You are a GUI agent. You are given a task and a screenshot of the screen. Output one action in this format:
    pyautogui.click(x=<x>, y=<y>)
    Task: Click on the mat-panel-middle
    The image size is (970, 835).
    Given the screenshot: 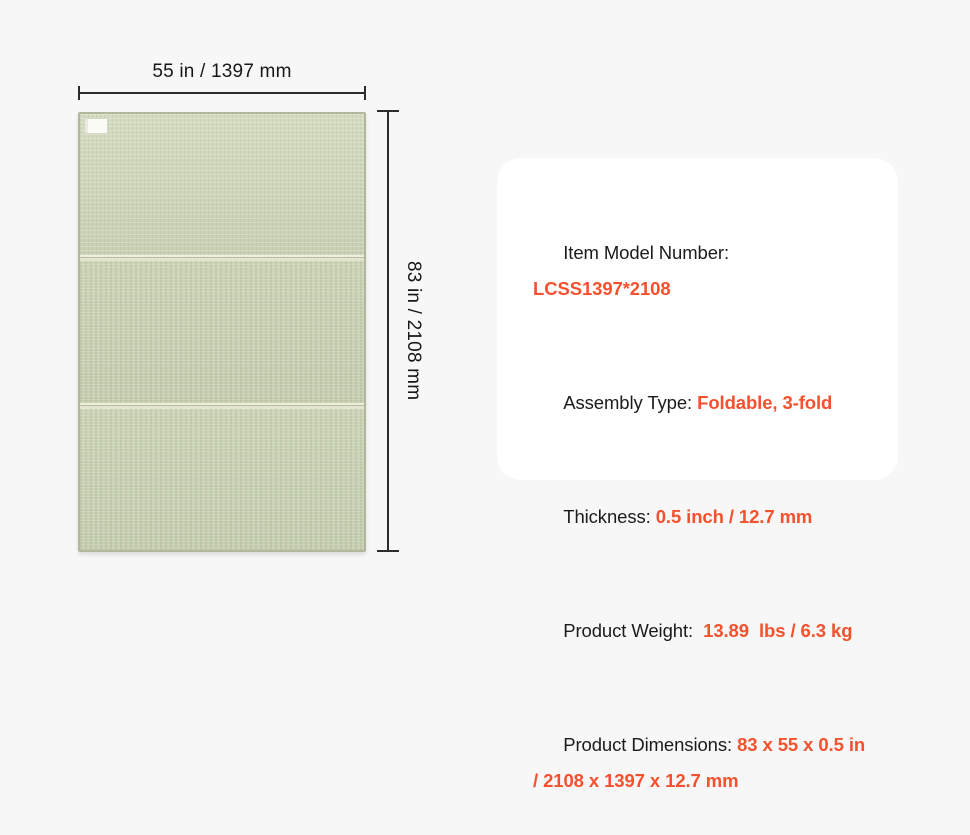 What is the action you would take?
    pyautogui.click(x=222, y=332)
    